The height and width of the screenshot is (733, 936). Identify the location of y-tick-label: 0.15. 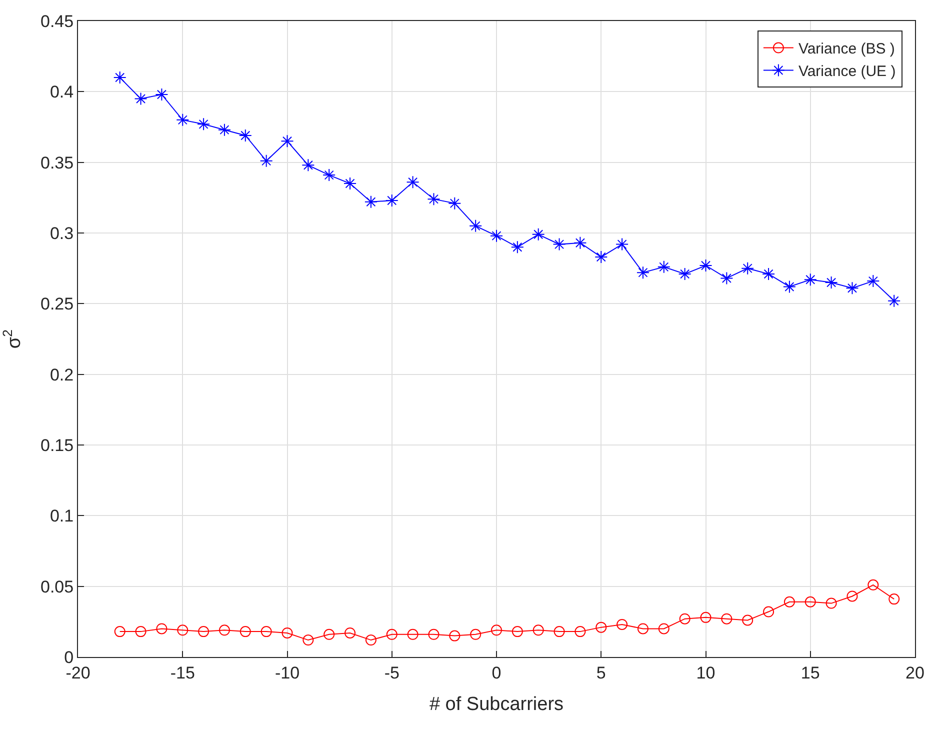
(57, 445).